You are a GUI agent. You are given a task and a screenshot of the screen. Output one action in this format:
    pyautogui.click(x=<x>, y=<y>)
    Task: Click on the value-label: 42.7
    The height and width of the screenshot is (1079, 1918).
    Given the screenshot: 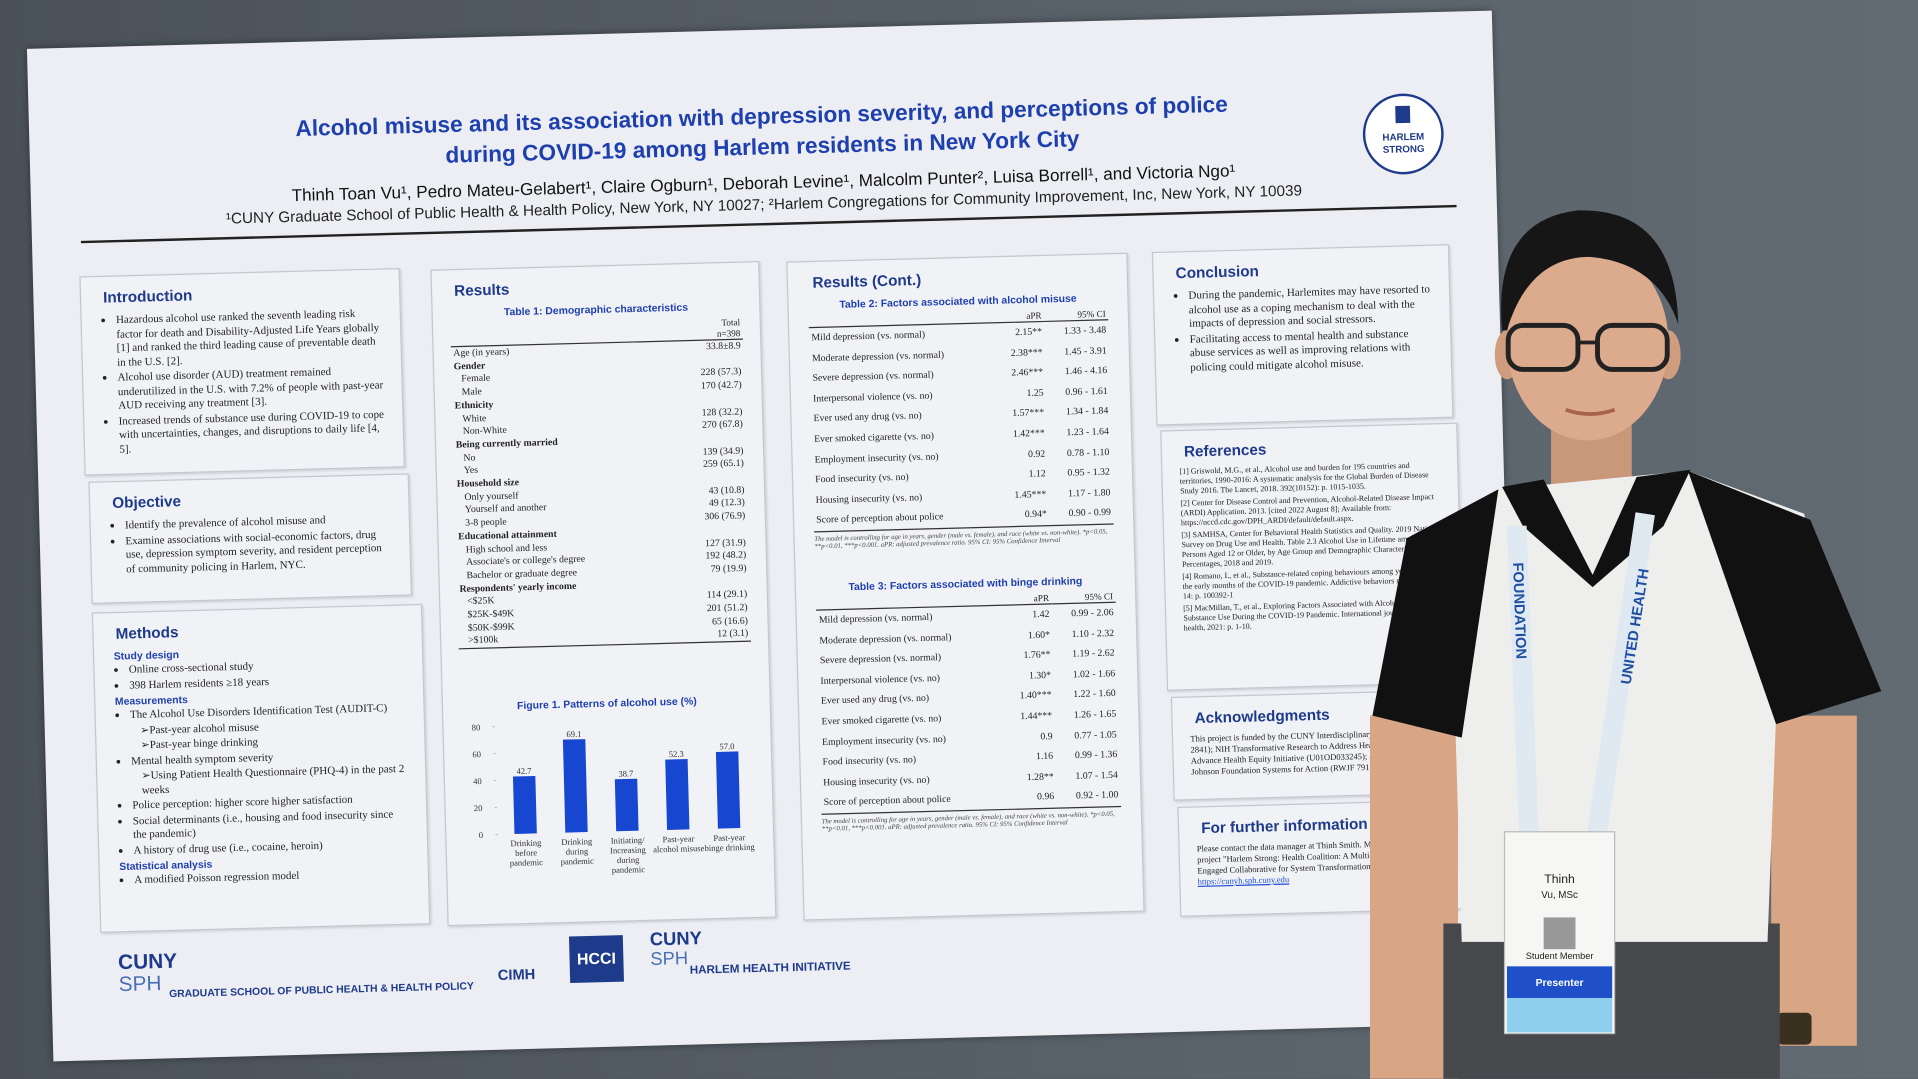 What is the action you would take?
    pyautogui.click(x=524, y=771)
    